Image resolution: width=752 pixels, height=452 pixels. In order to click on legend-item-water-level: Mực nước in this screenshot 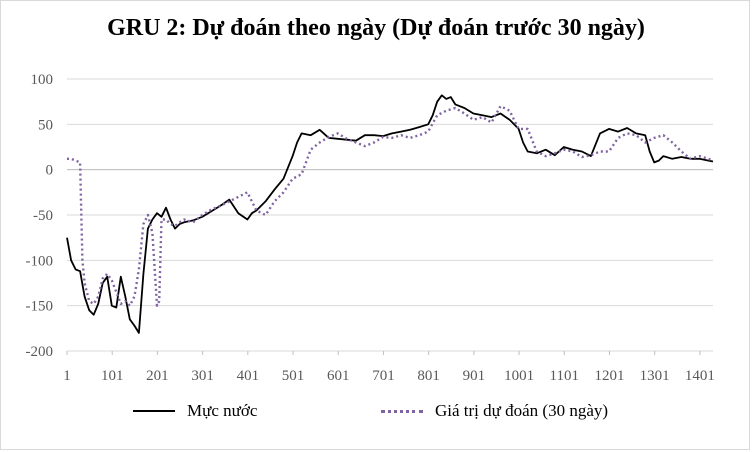, I will do `click(195, 411)`.